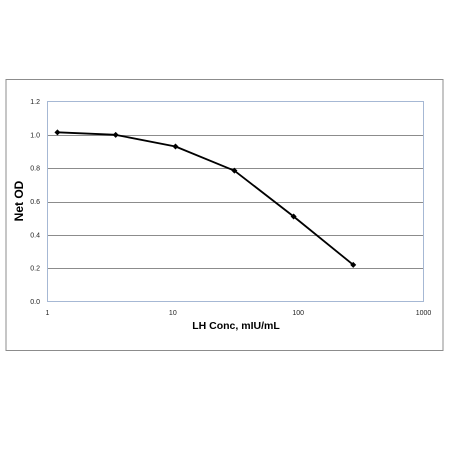 Image resolution: width=450 pixels, height=450 pixels. What do you see at coordinates (19, 200) in the screenshot?
I see `y-axis-title: Net OD` at bounding box center [19, 200].